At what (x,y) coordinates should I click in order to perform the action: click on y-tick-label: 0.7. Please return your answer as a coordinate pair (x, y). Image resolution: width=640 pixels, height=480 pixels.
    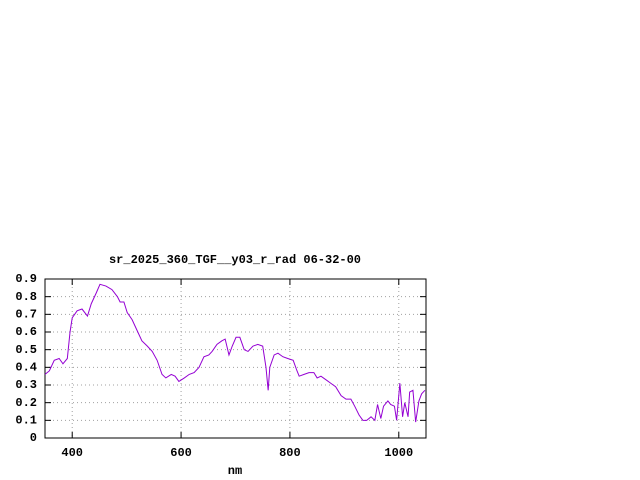
    Looking at the image, I should click on (26, 315).